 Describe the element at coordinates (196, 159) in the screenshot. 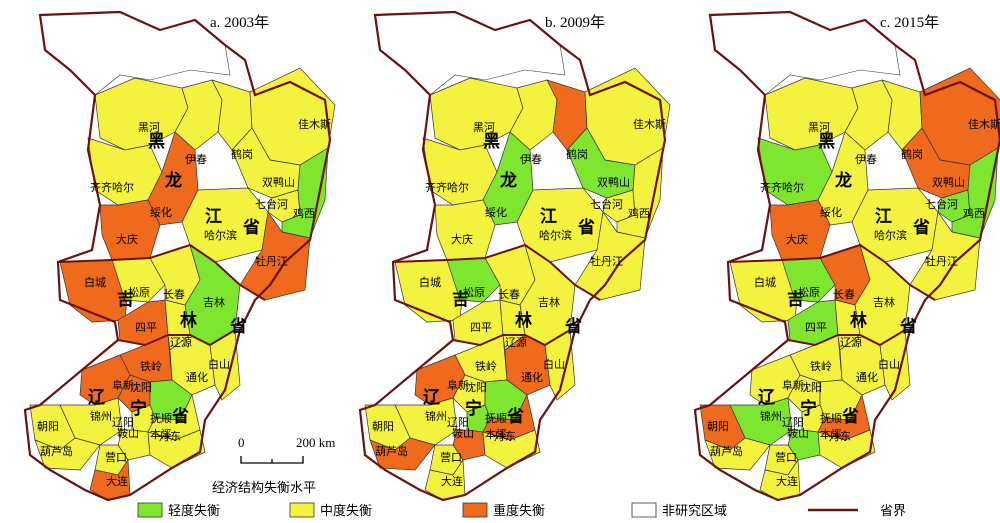

I see `city-label-0-1: 伊春` at that location.